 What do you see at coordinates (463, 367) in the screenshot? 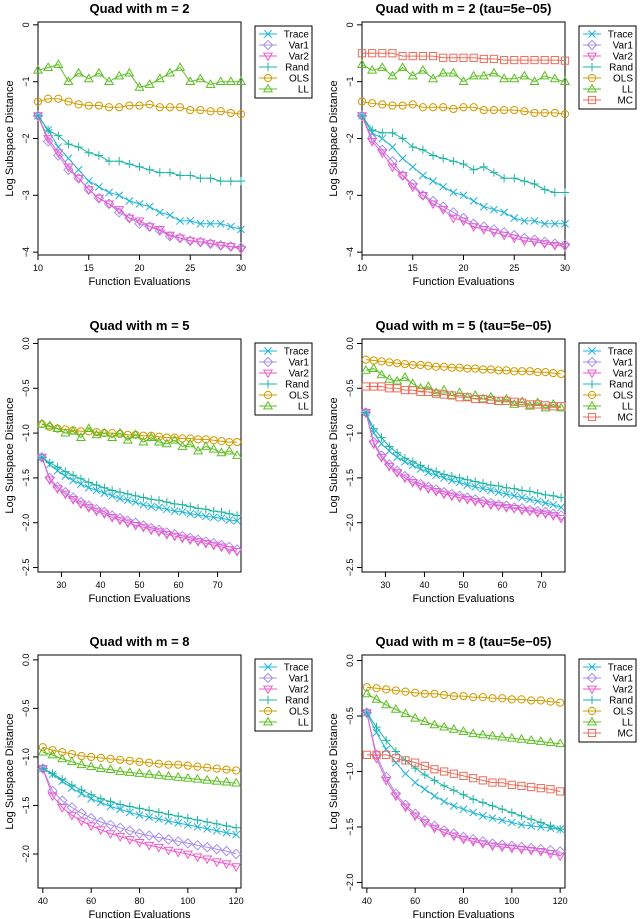
I see `series-ols` at bounding box center [463, 367].